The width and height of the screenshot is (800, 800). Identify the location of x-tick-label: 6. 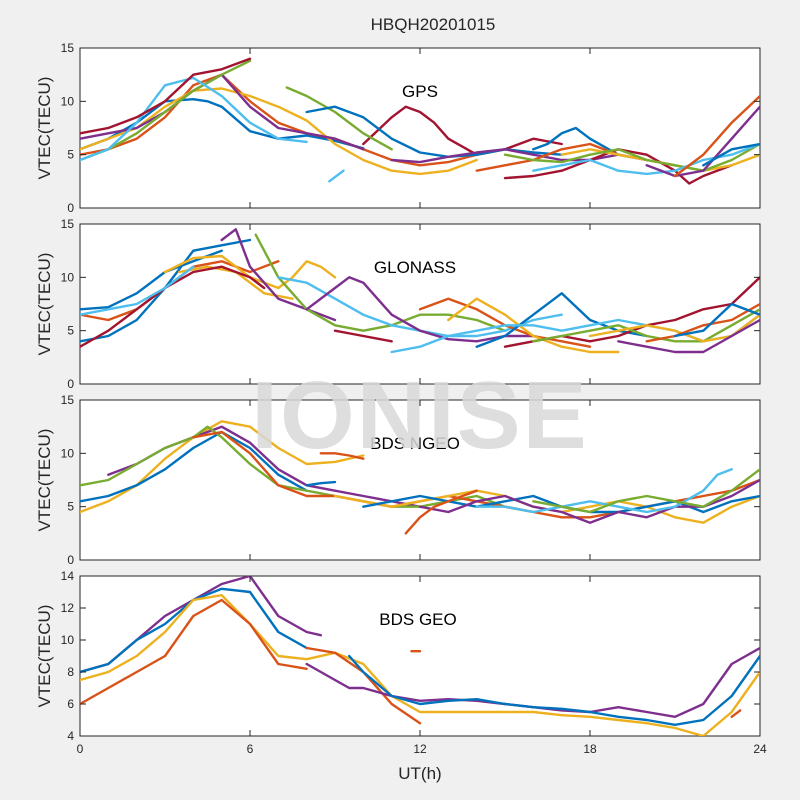
(250, 749).